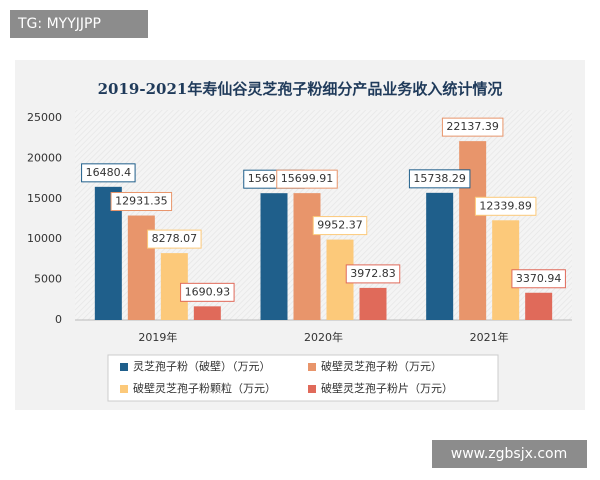 The height and width of the screenshot is (480, 600). I want to click on watermark: TG: MYYJJPP, so click(59, 24).